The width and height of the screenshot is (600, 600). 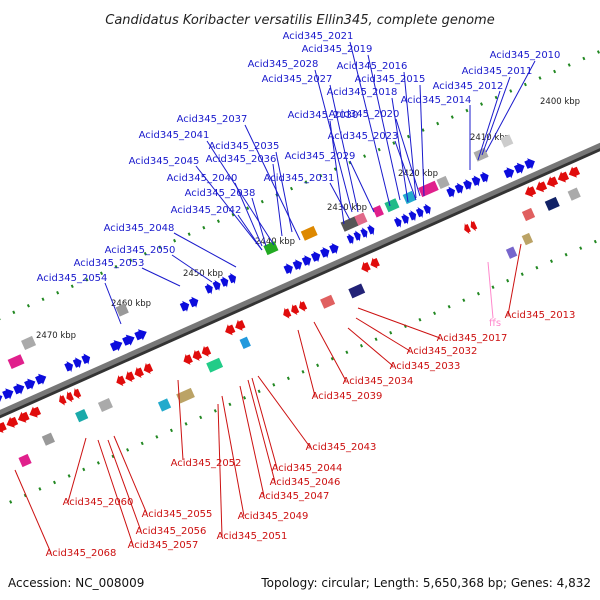 What do you see at coordinates (323, 115) in the screenshot?
I see `forward-gene-label: Acid345_2030` at bounding box center [323, 115].